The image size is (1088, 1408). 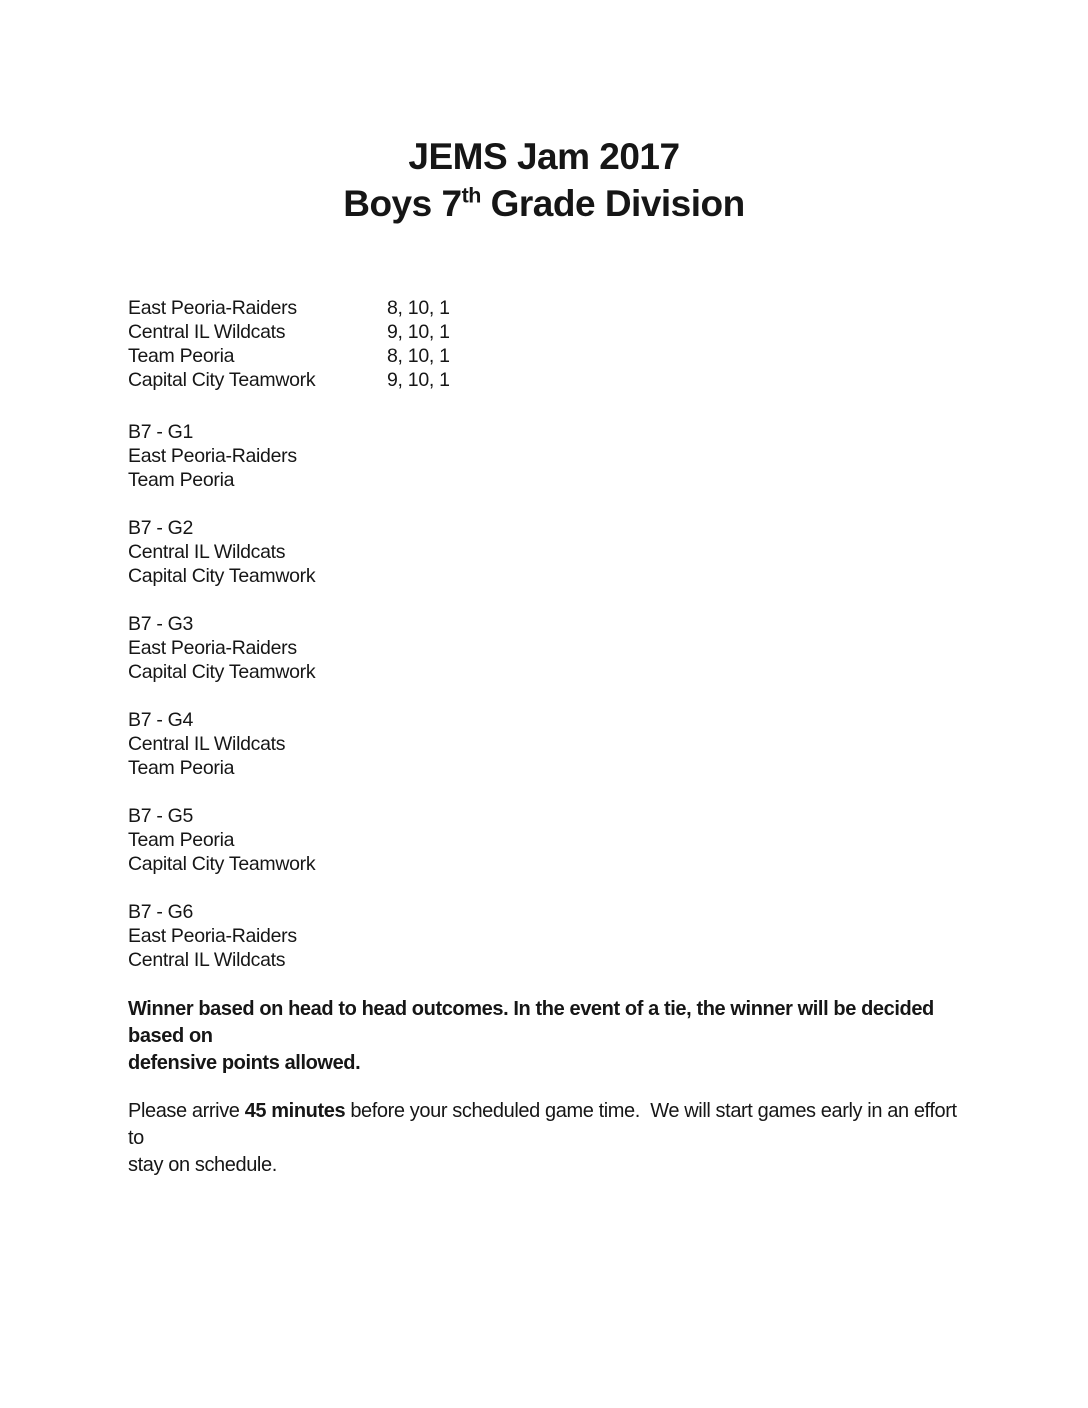 What do you see at coordinates (544, 203) in the screenshot?
I see `title-line-2: Boys 7th Grade Division` at bounding box center [544, 203].